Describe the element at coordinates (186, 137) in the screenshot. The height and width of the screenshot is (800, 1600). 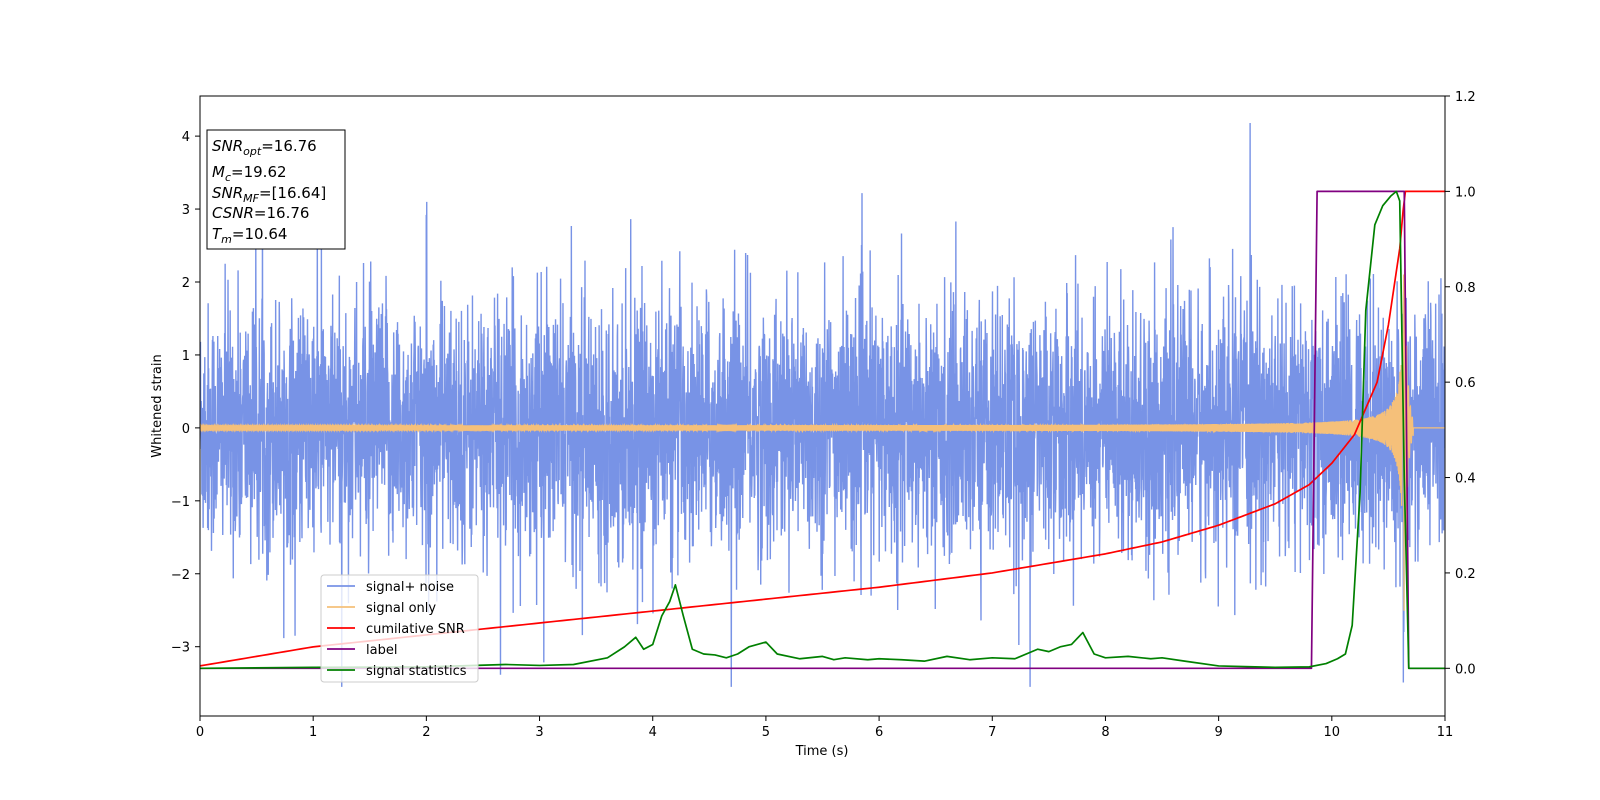
I see `y-left-tick-label: 4` at that location.